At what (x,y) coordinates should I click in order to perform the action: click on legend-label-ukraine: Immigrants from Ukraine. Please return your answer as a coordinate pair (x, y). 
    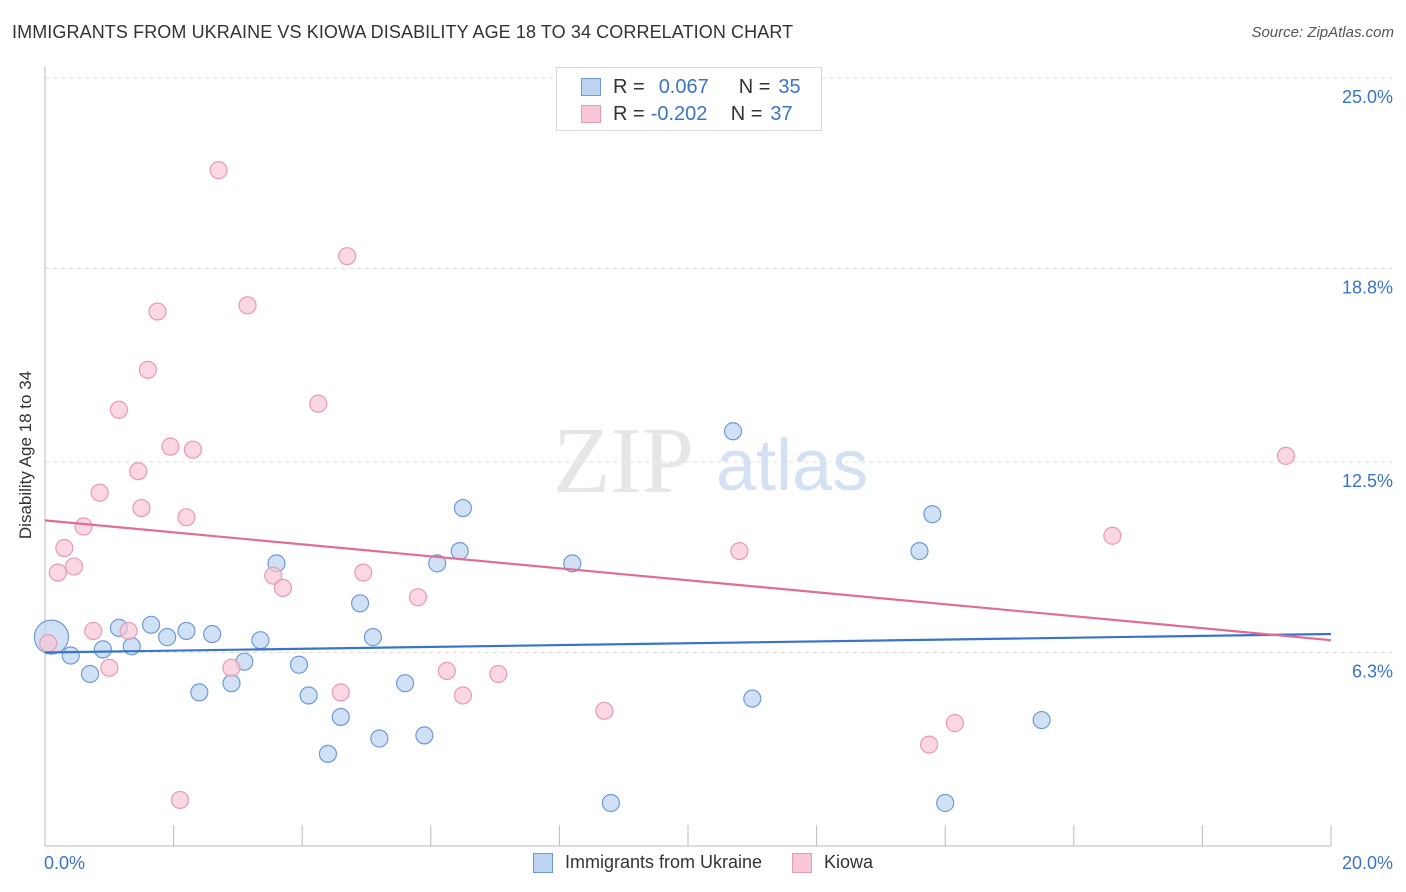
    Looking at the image, I should click on (663, 862).